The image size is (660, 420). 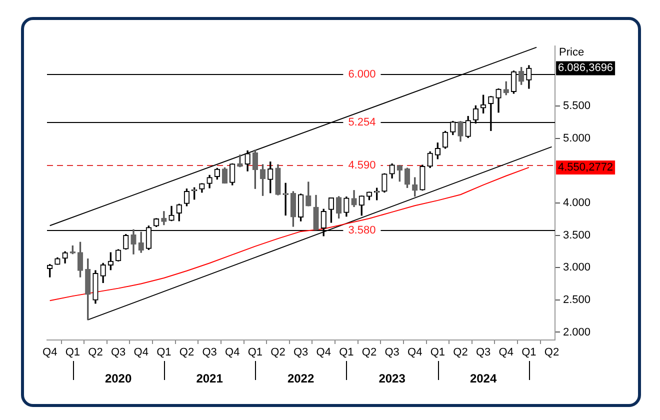 I want to click on x2-tick-label: 2023, so click(x=392, y=379).